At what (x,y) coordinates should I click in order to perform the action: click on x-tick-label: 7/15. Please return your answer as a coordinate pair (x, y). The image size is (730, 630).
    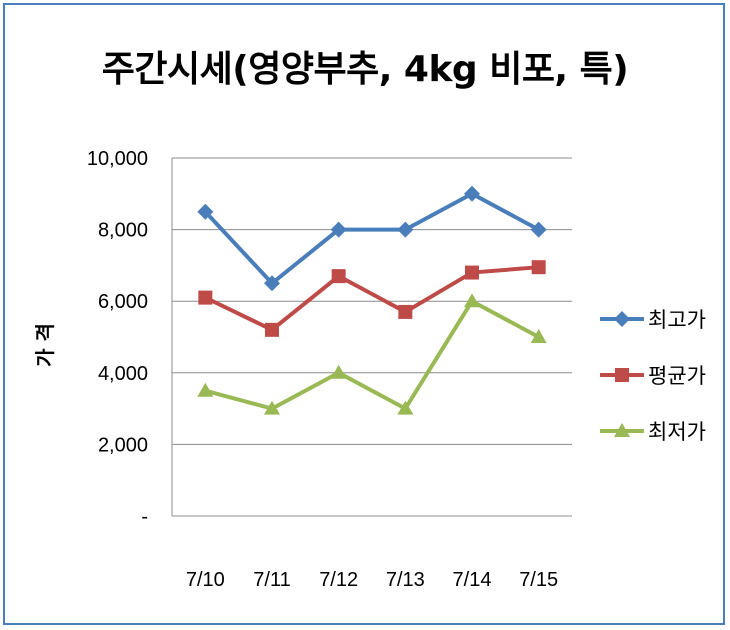
    Looking at the image, I should click on (538, 580).